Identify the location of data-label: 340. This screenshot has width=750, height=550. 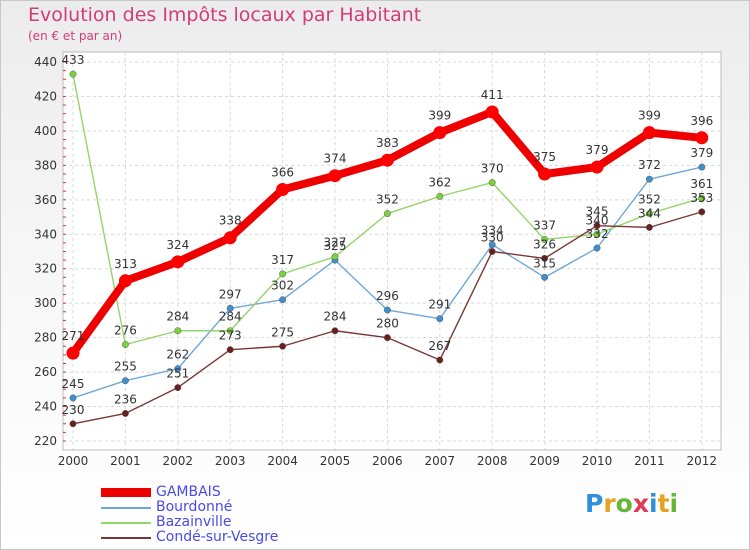
(597, 220).